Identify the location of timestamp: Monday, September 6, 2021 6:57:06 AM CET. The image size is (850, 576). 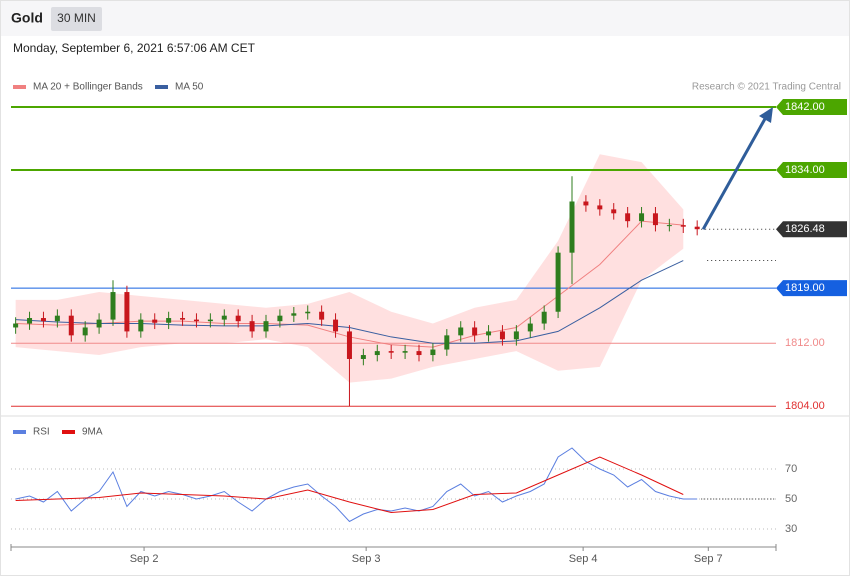
(134, 48).